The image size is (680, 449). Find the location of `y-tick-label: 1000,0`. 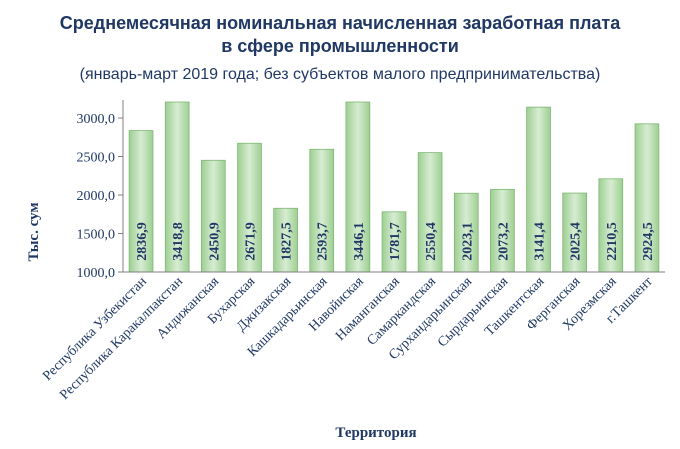

y-tick-label: 1000,0 is located at coordinates (96, 273).